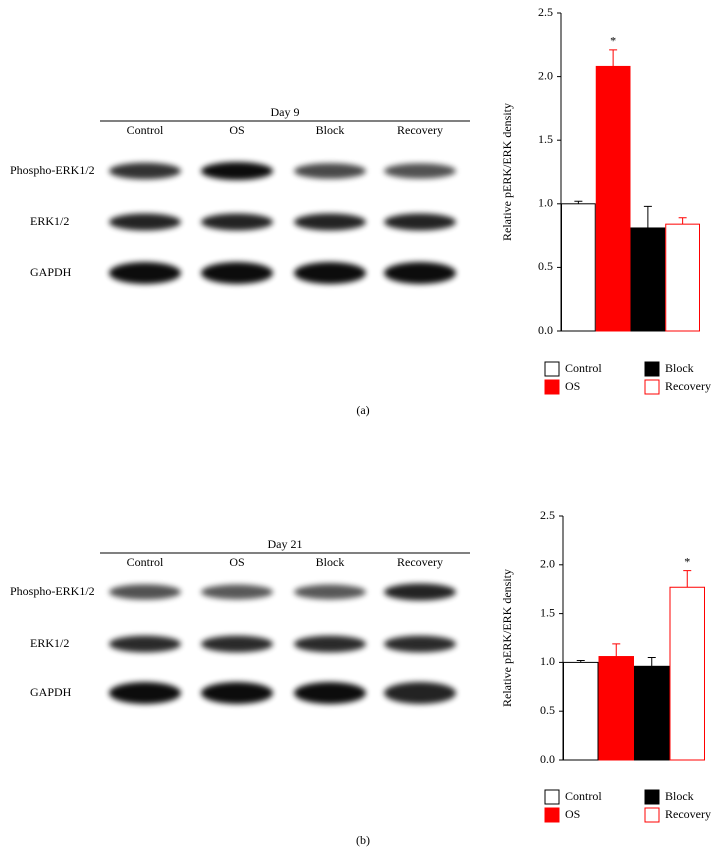  What do you see at coordinates (285, 112) in the screenshot?
I see `blot-title: Day 9` at bounding box center [285, 112].